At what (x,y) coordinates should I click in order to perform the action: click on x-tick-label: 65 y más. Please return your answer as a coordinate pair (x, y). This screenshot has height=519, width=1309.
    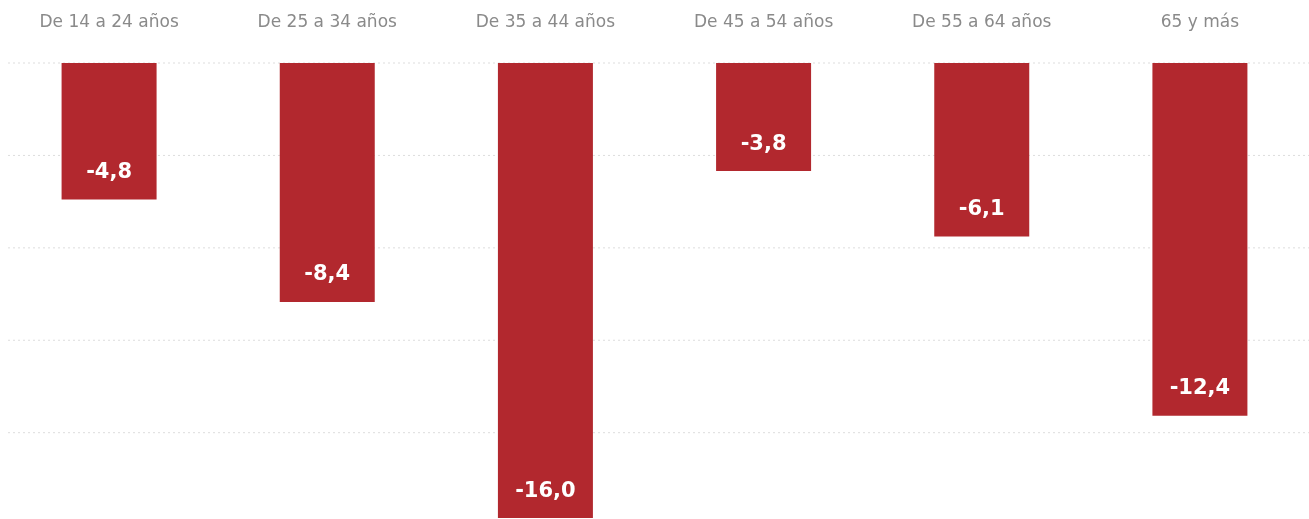
    Looking at the image, I should click on (1200, 20).